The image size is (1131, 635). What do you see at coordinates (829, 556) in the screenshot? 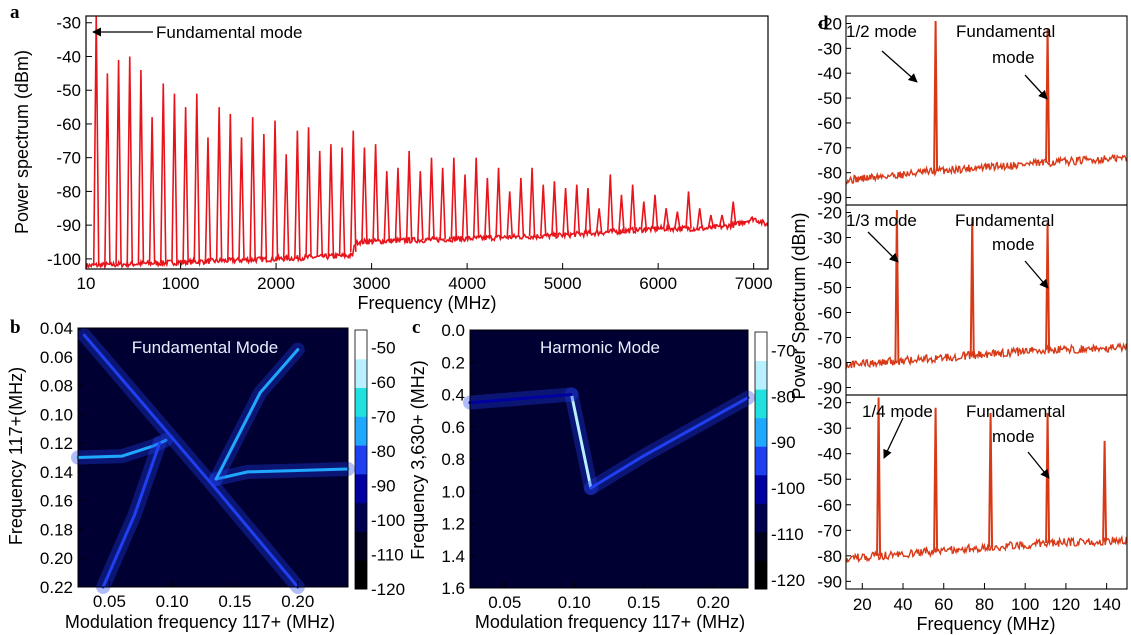
I see `panel-d-y-tick-label: -80` at bounding box center [829, 556].